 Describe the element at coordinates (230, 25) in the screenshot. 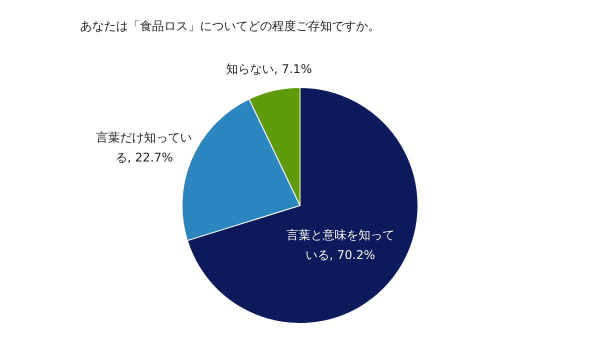

I see `chart-title: あなたは「食品ロス」についてどの程度ご存知ですか。` at that location.